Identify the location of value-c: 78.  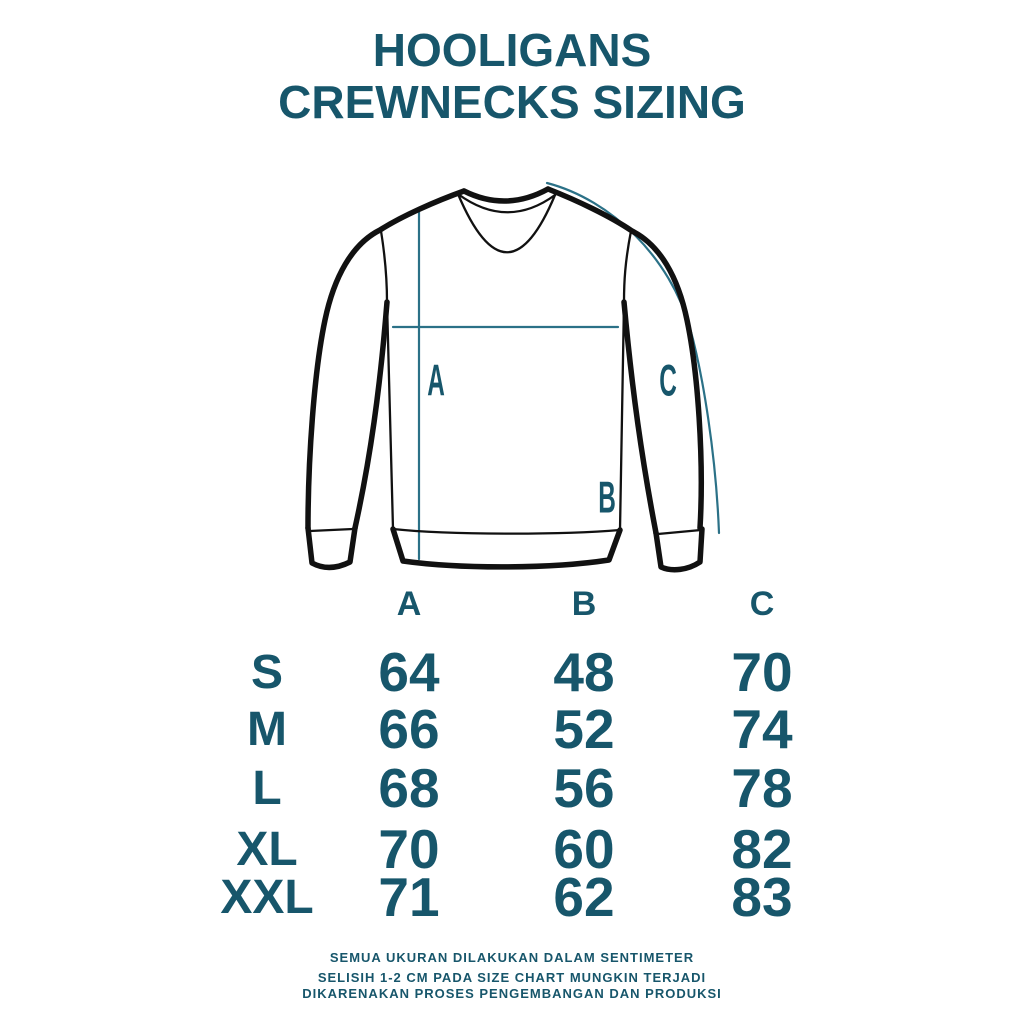
(762, 788).